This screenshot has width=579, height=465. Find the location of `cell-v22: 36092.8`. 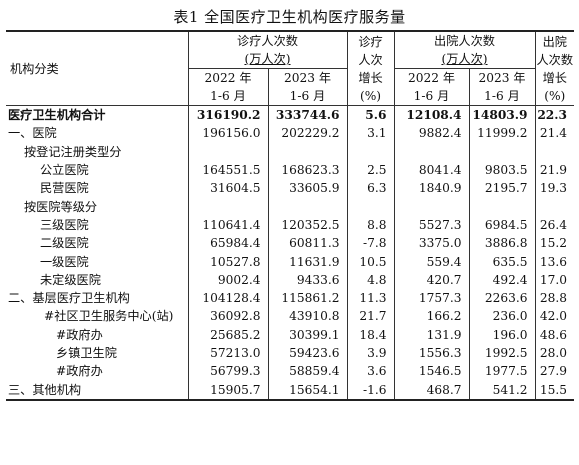

cell-v22: 36092.8 is located at coordinates (227, 316).